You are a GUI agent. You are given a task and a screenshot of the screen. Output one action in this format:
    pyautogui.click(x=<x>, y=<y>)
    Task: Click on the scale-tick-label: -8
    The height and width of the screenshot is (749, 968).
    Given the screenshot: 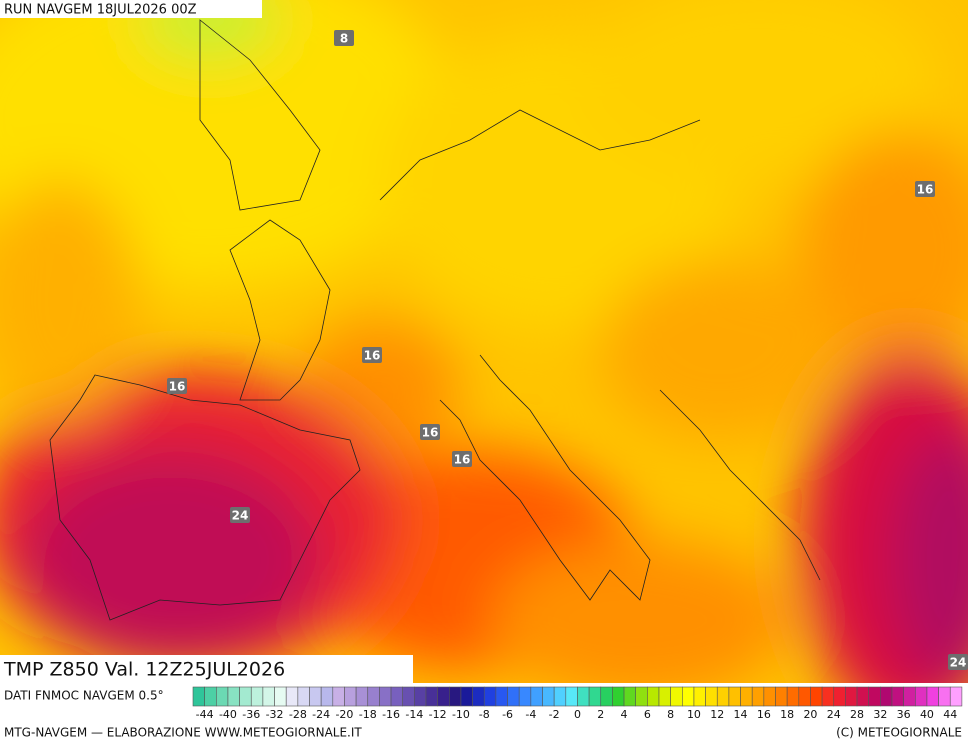 What is the action you would take?
    pyautogui.click(x=484, y=714)
    